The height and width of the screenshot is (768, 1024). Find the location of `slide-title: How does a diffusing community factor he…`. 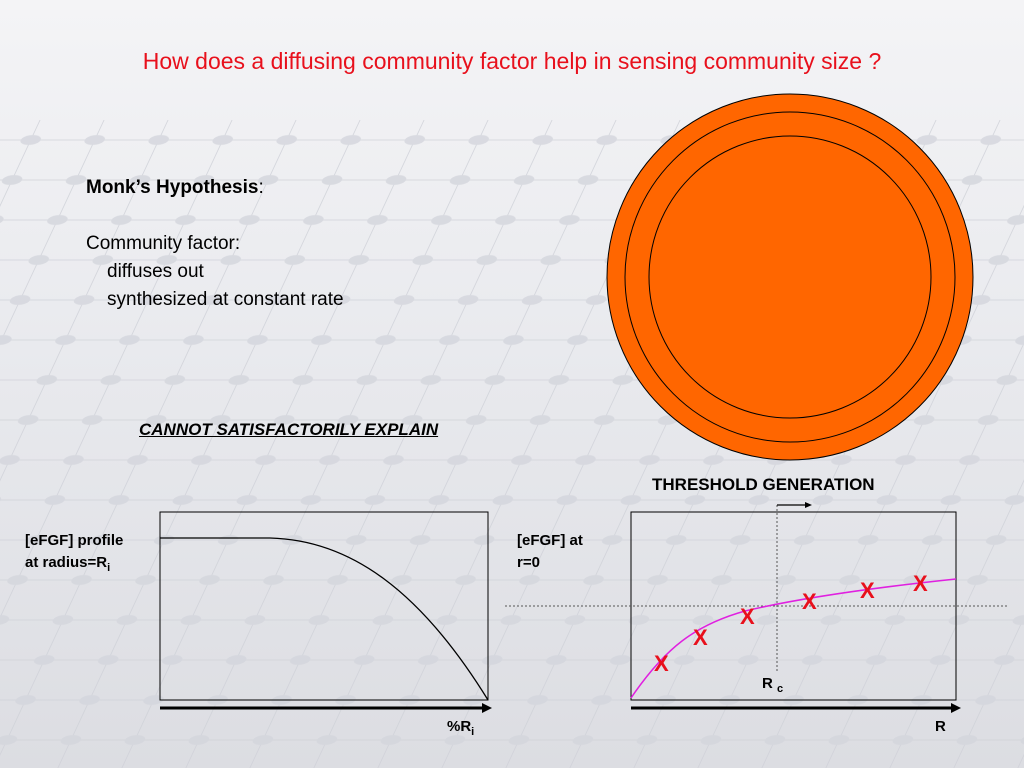

slide-title: How does a diffusing community factor he… is located at coordinates (512, 61).